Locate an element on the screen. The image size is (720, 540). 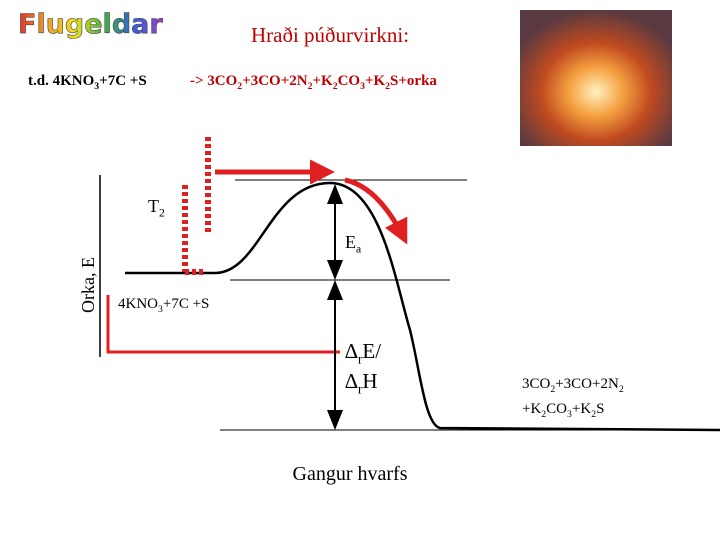
text-part: S is located at coordinates (600, 409).